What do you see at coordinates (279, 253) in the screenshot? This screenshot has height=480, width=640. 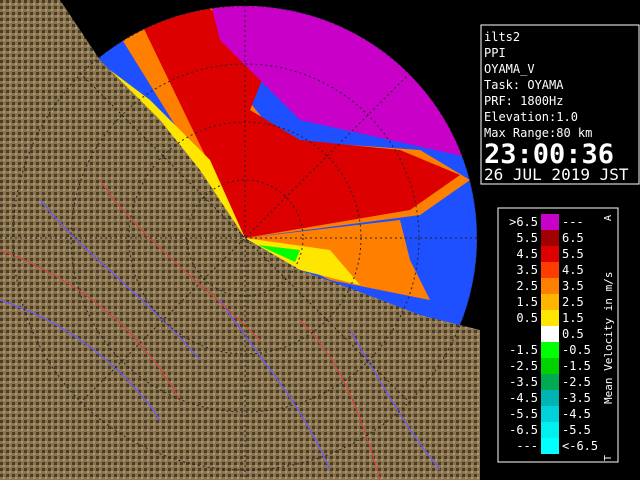 I see `echo-green` at bounding box center [279, 253].